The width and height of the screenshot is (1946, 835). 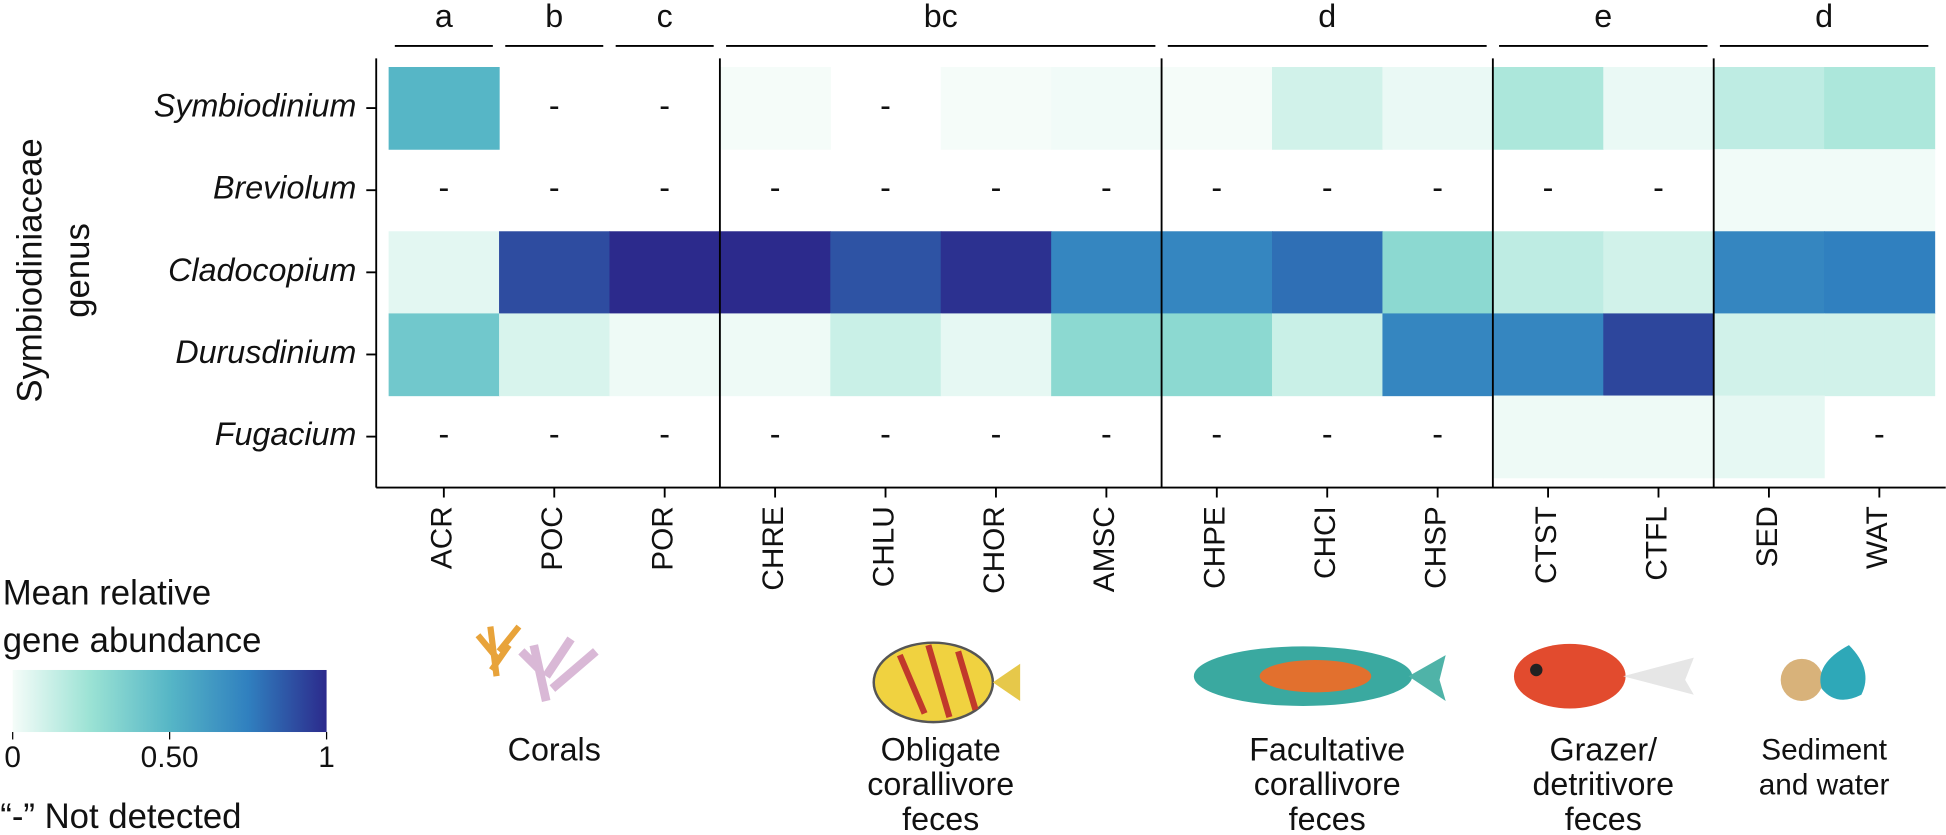 What do you see at coordinates (946, 682) in the screenshot?
I see `butterflyfish-icon` at bounding box center [946, 682].